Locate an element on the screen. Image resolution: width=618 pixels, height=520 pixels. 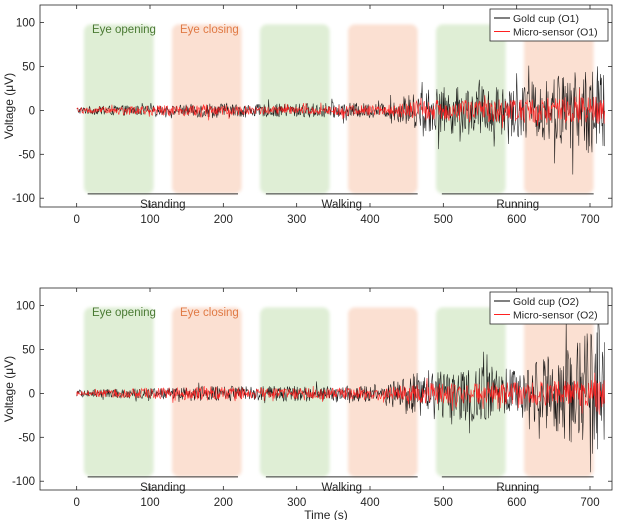
legend-label: Gold cup (O1) is located at coordinates (546, 19).